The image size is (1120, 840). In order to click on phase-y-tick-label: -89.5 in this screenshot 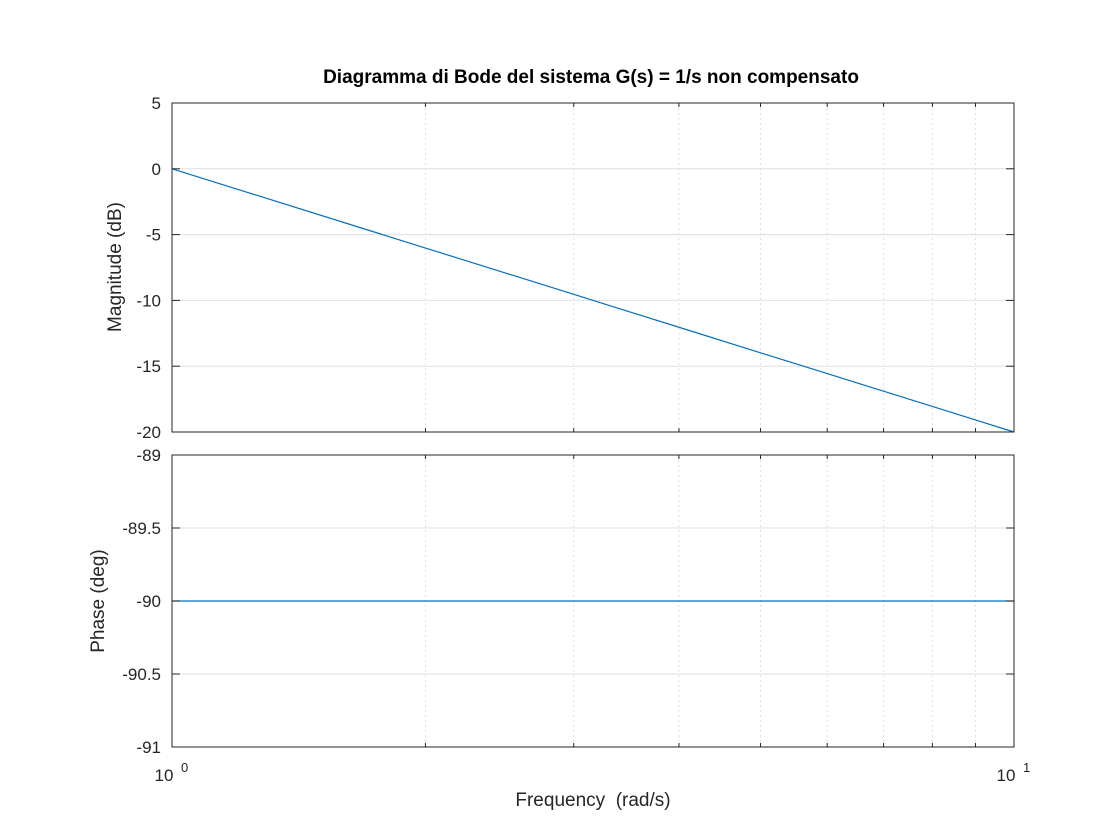, I will do `click(141, 528)`.